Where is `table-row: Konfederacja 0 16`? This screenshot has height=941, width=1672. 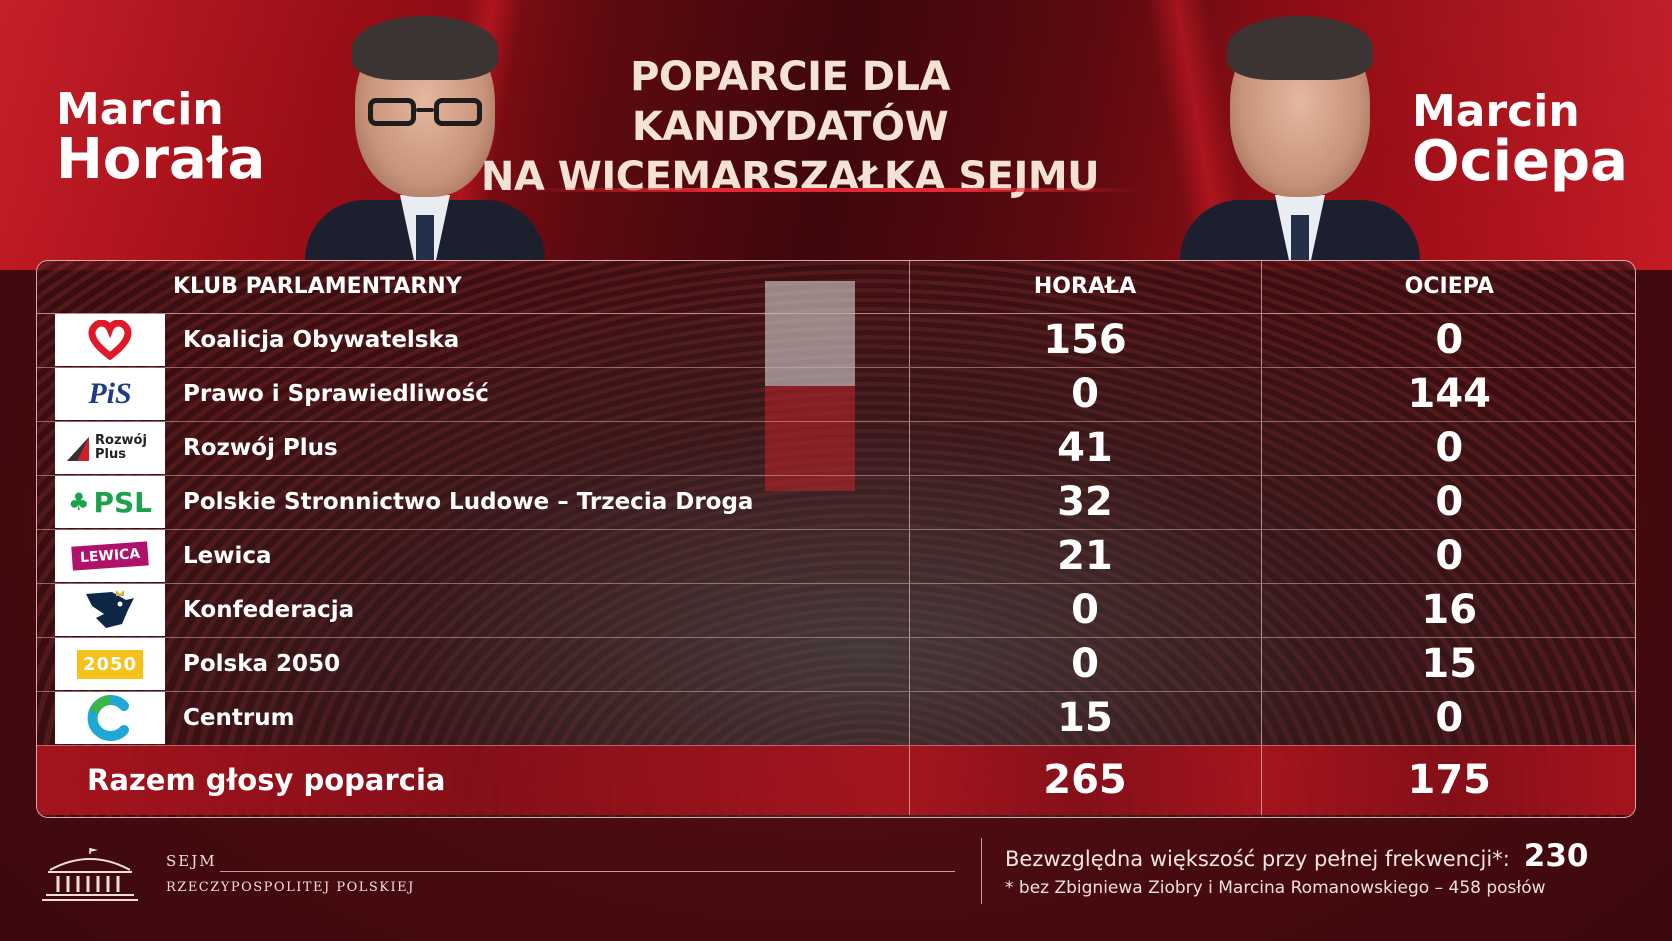
table-row: Konfederacja 0 16 is located at coordinates (836, 610).